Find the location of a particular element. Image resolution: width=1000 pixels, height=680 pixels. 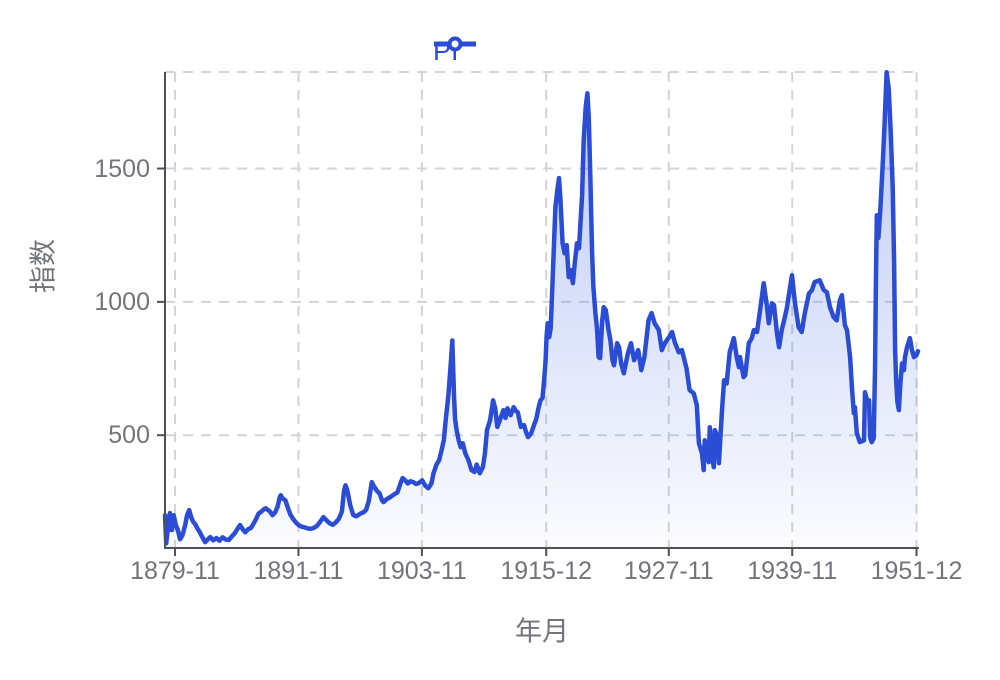

chart-legend: PI is located at coordinates (454, 51).